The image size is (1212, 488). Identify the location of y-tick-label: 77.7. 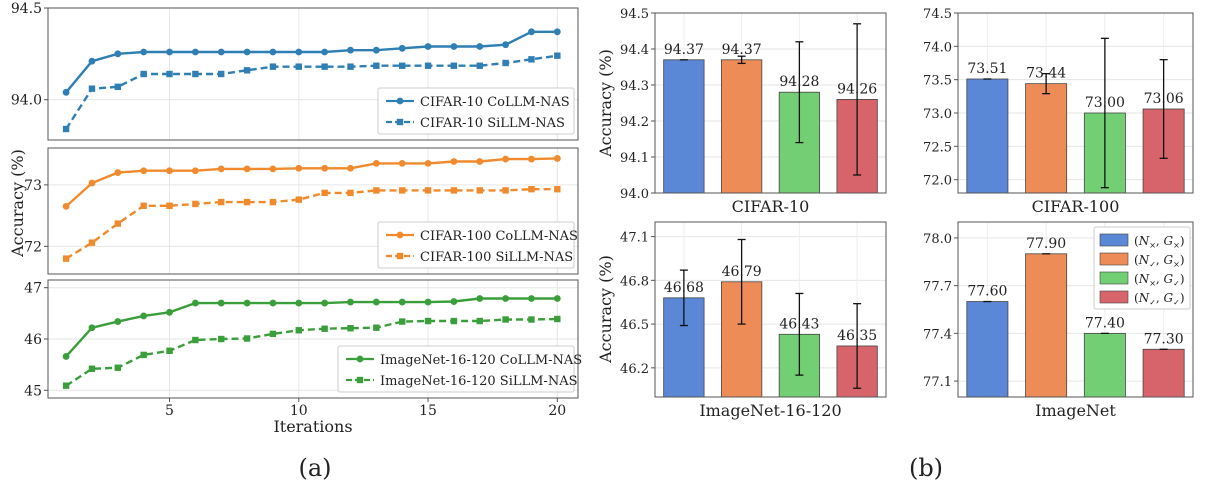
(937, 287).